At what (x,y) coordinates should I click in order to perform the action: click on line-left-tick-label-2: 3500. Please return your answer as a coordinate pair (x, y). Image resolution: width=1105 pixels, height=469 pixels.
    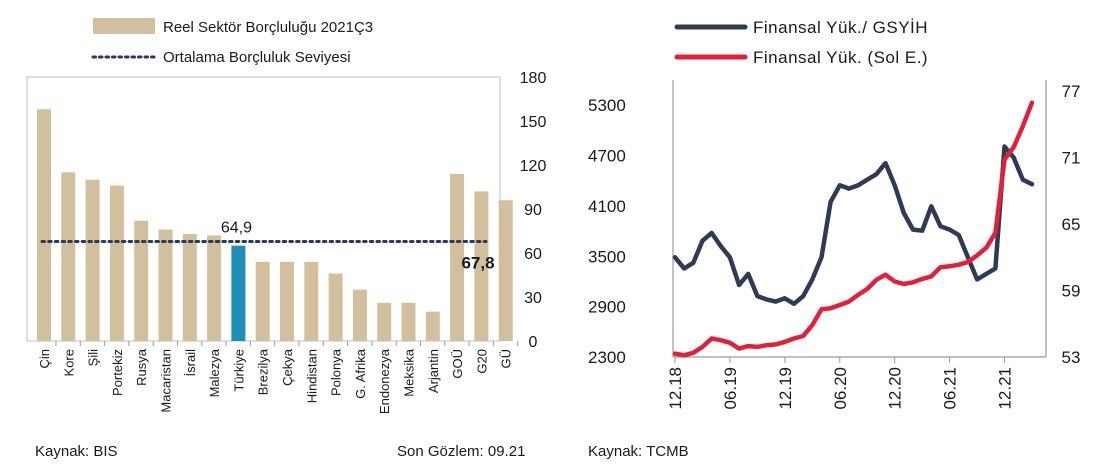
    Looking at the image, I should click on (607, 256).